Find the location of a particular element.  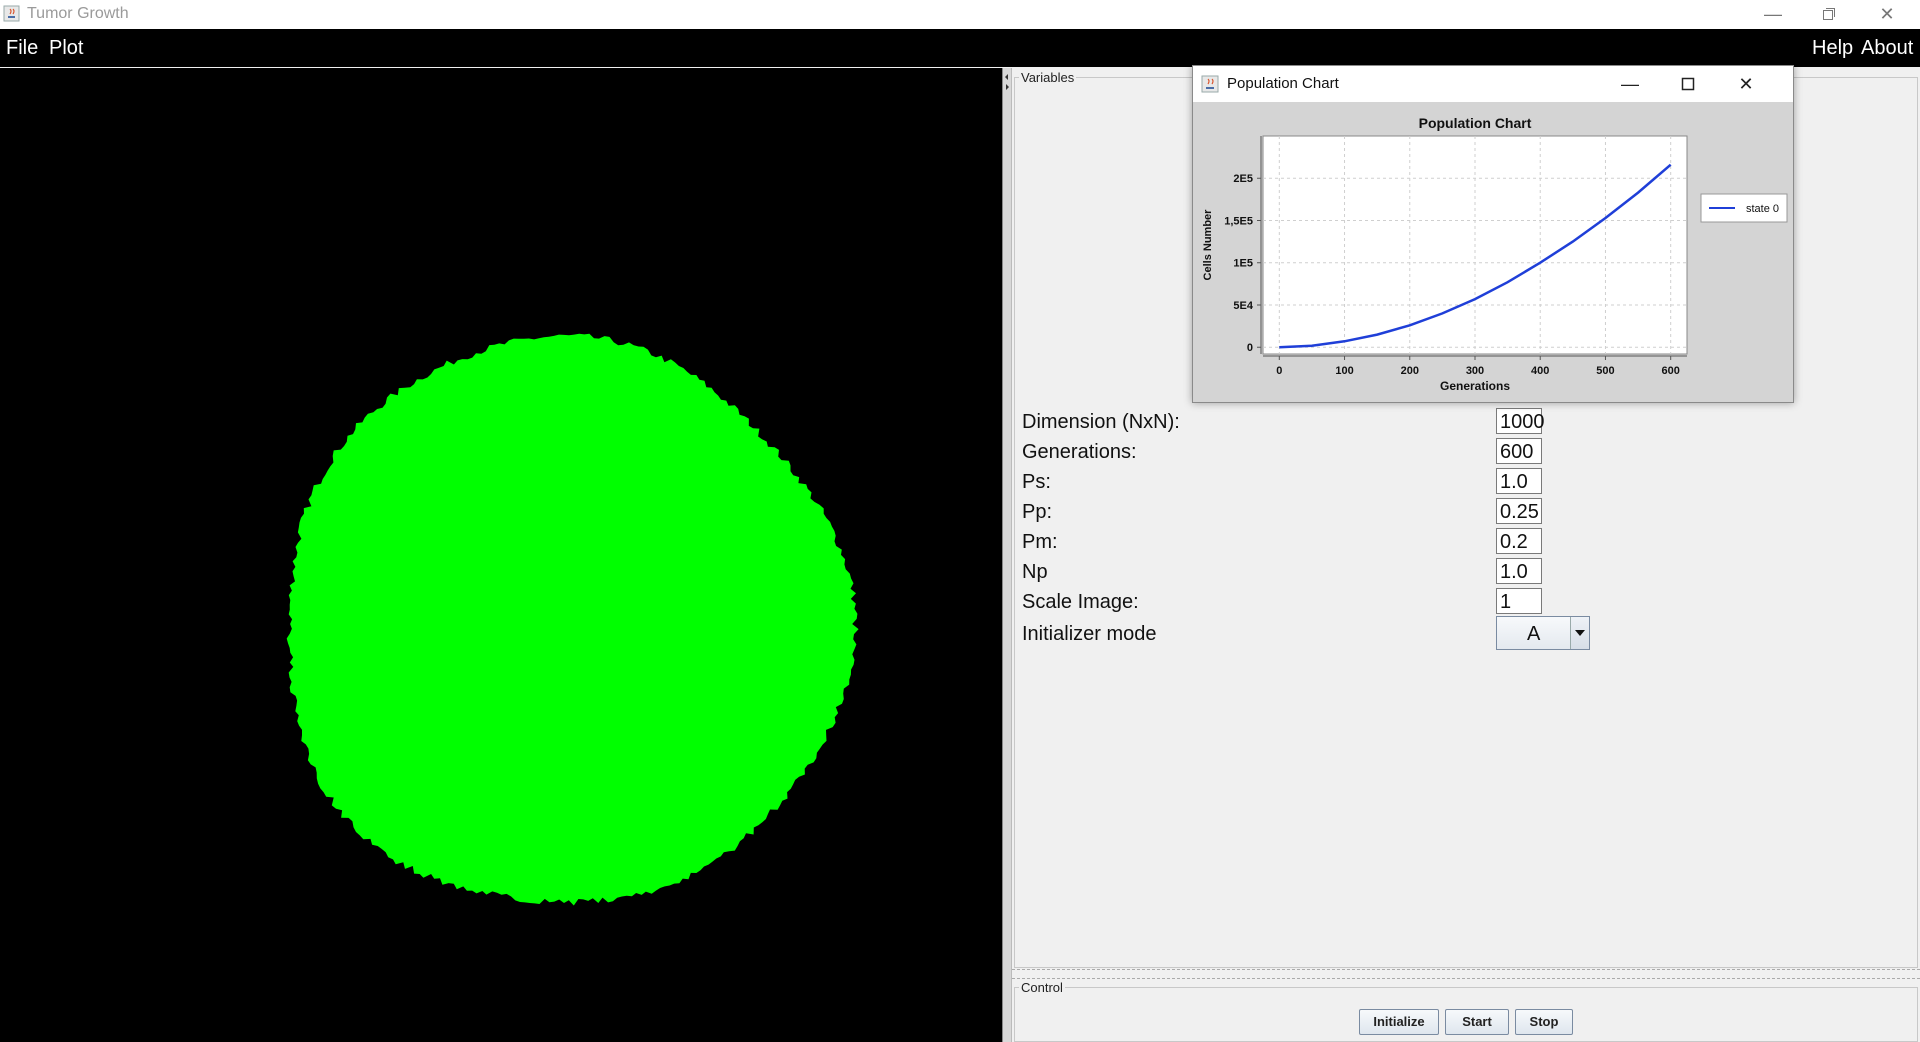

np-input: 1.0 is located at coordinates (1519, 571).